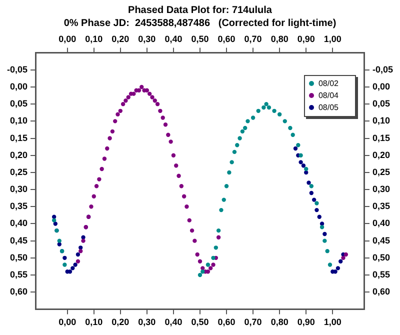  Describe the element at coordinates (67, 39) in the screenshot. I see `x2-tick-label: 0,00` at that location.